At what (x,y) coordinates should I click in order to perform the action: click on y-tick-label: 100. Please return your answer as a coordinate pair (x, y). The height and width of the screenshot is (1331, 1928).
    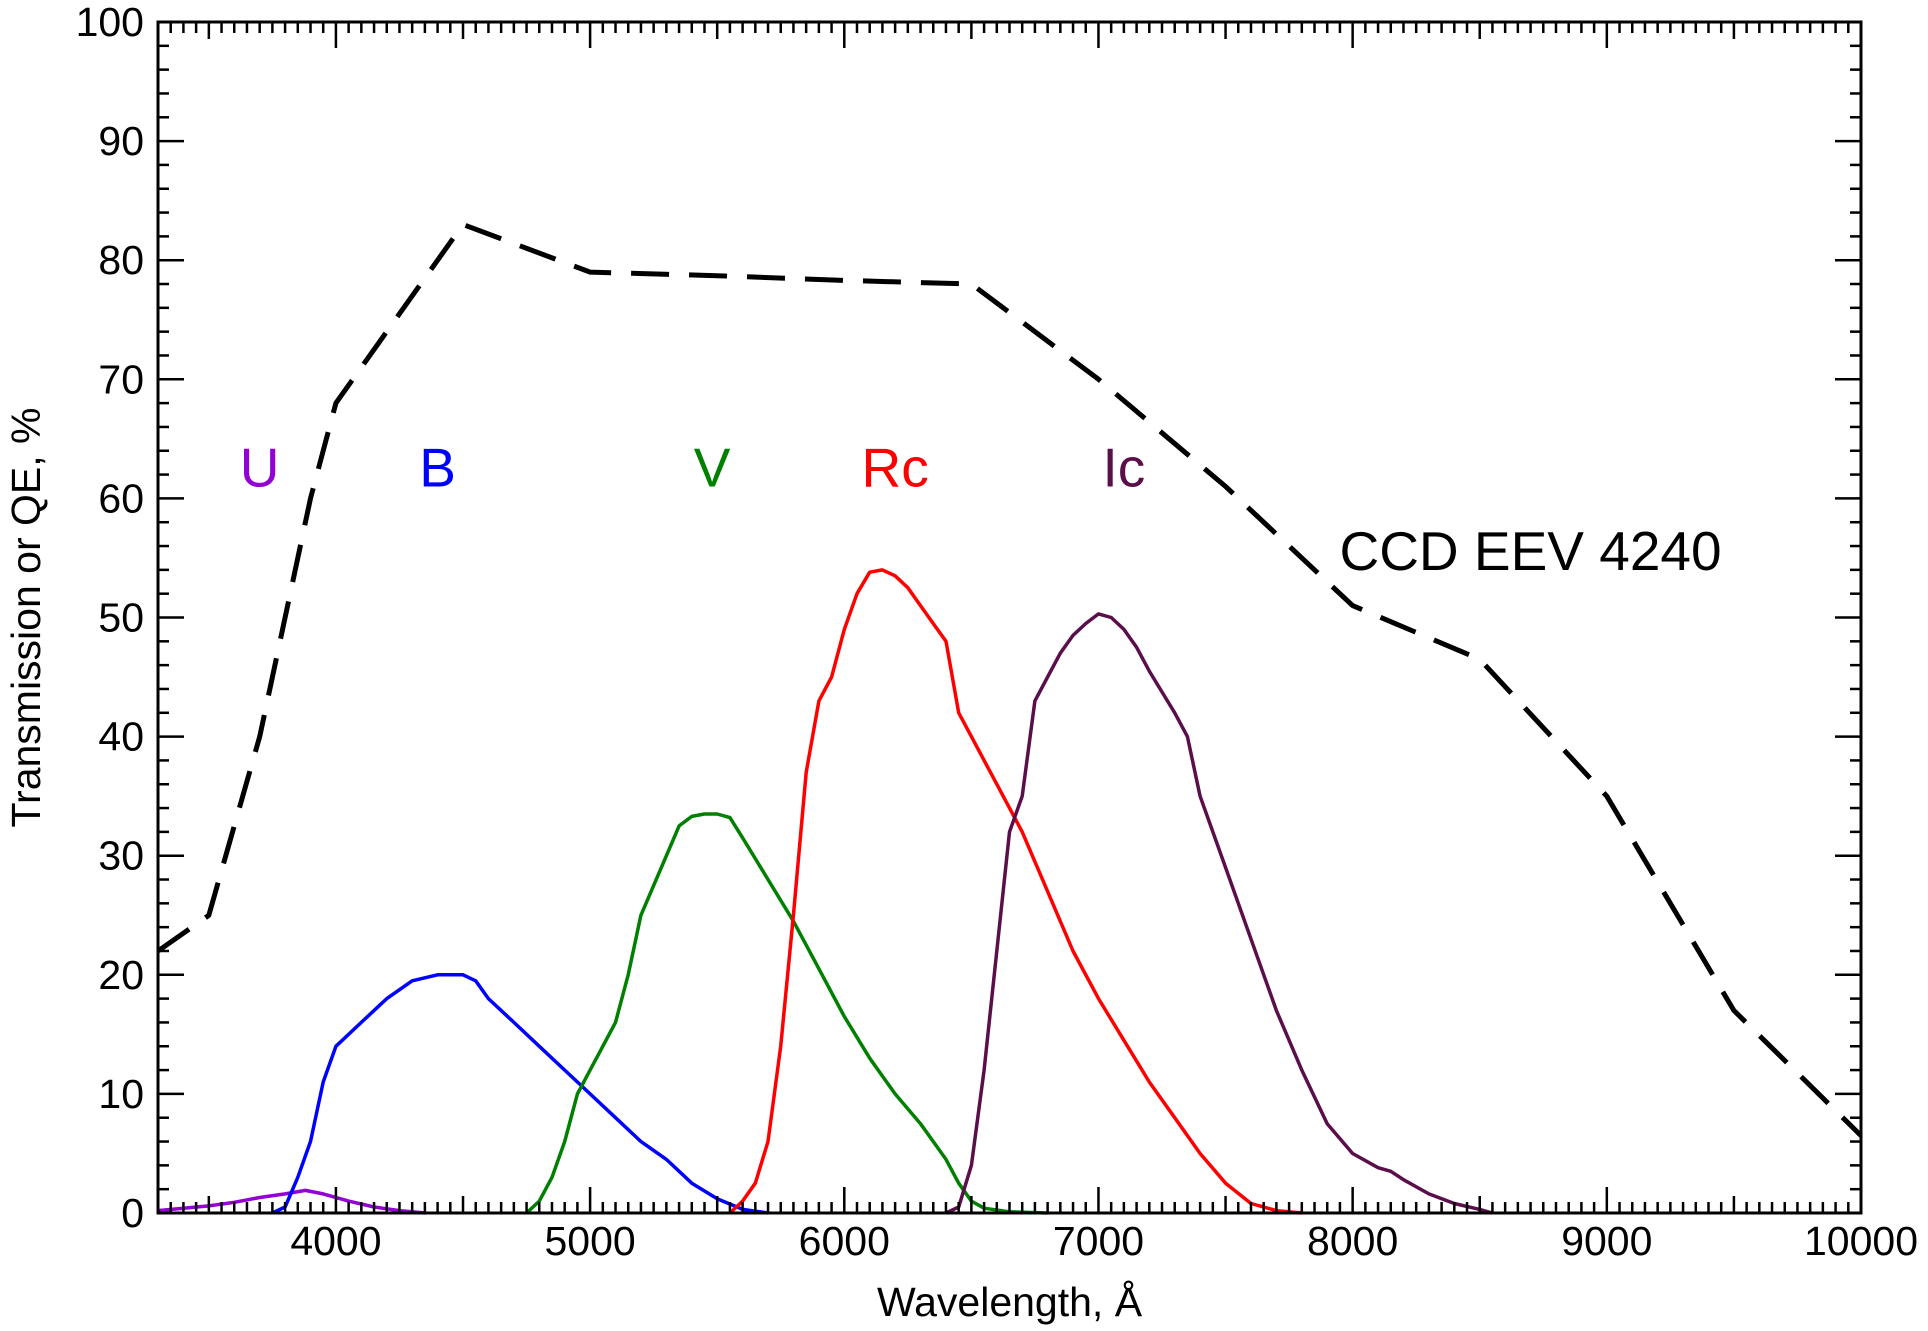
    Looking at the image, I should click on (110, 22).